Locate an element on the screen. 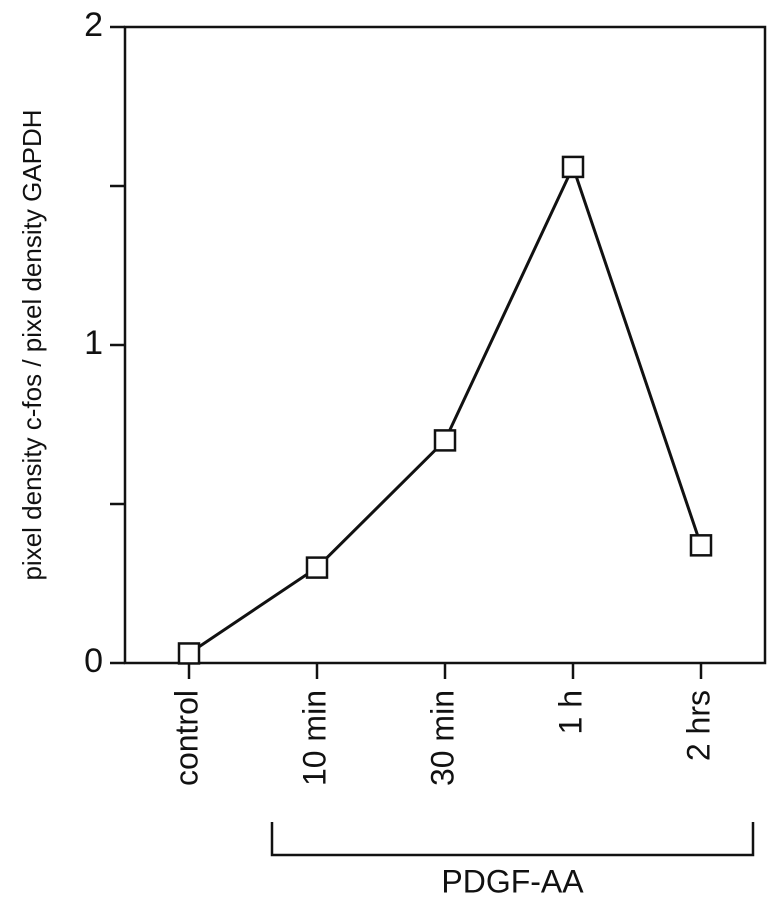 The height and width of the screenshot is (899, 769). y-tick-label: 0 is located at coordinates (93, 661).